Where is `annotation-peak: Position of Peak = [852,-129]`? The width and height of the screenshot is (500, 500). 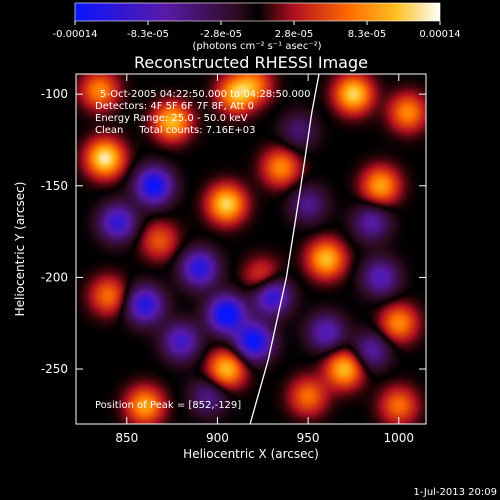
annotation-peak: Position of Peak = [852,-129] is located at coordinates (168, 405).